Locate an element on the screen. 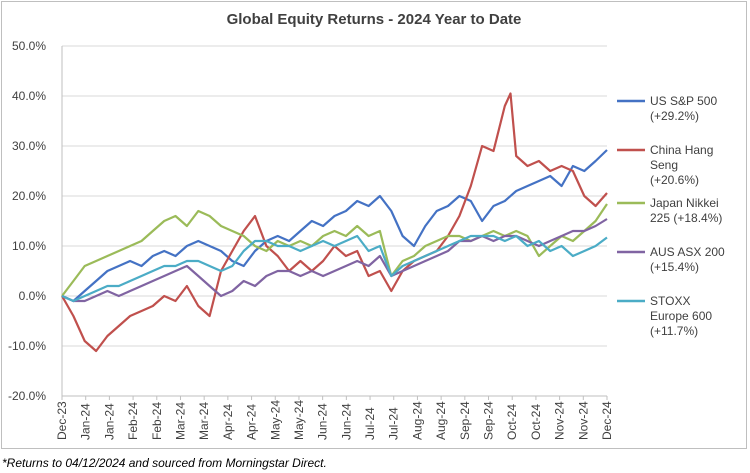 This screenshot has height=473, width=750. y-tick-label: 50.0% is located at coordinates (29, 46).